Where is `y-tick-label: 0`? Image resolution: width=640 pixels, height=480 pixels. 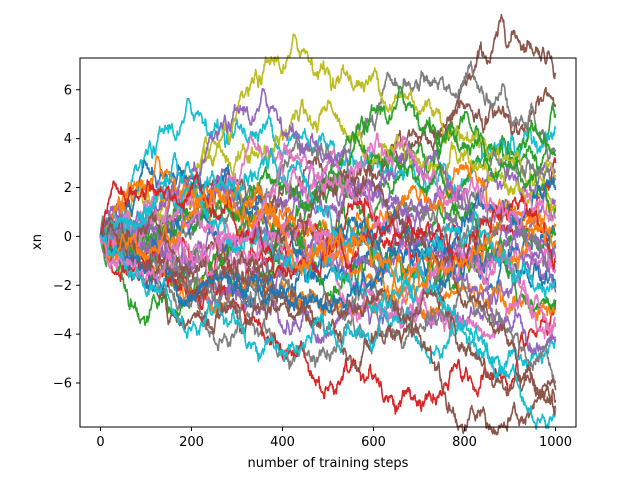 y-tick-label: 0 is located at coordinates (68, 237).